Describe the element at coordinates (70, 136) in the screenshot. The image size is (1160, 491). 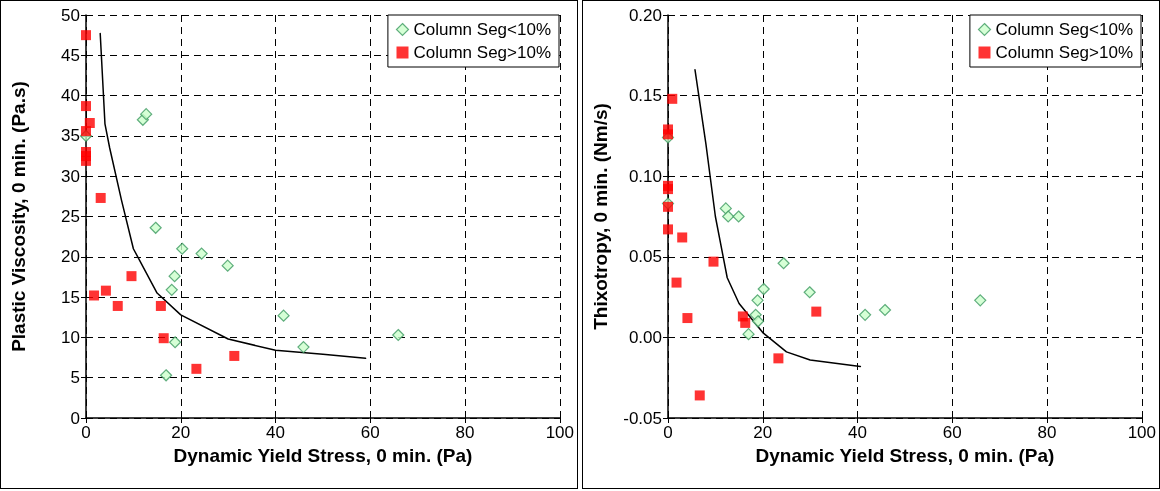
I see `y-tick-label: 35` at that location.